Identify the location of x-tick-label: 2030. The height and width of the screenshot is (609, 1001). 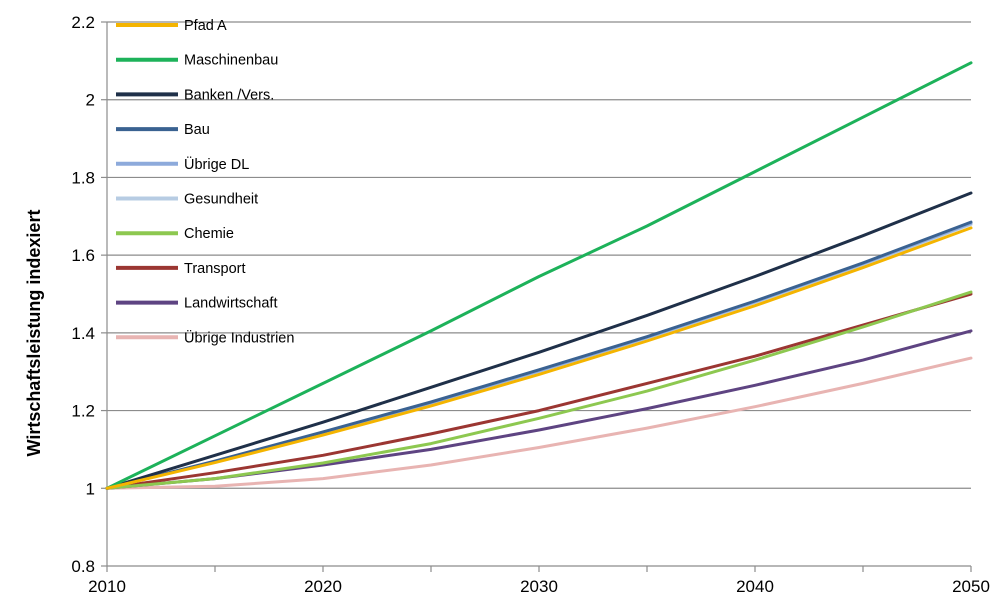
(539, 586).